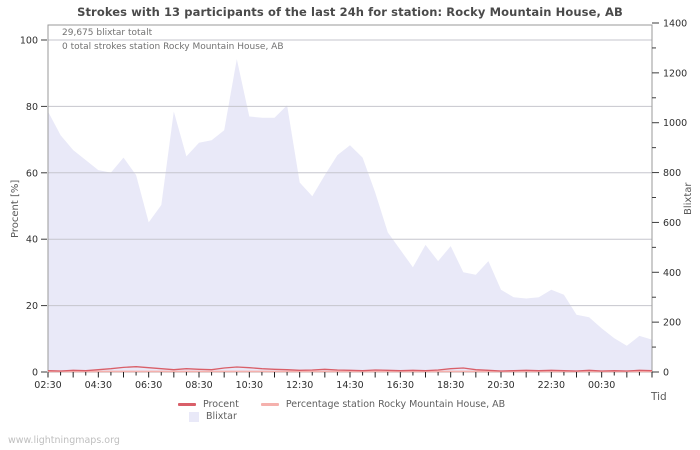 Image resolution: width=700 pixels, height=450 pixels. What do you see at coordinates (688, 199) in the screenshot?
I see `right-axis-label: Blixtar` at bounding box center [688, 199].